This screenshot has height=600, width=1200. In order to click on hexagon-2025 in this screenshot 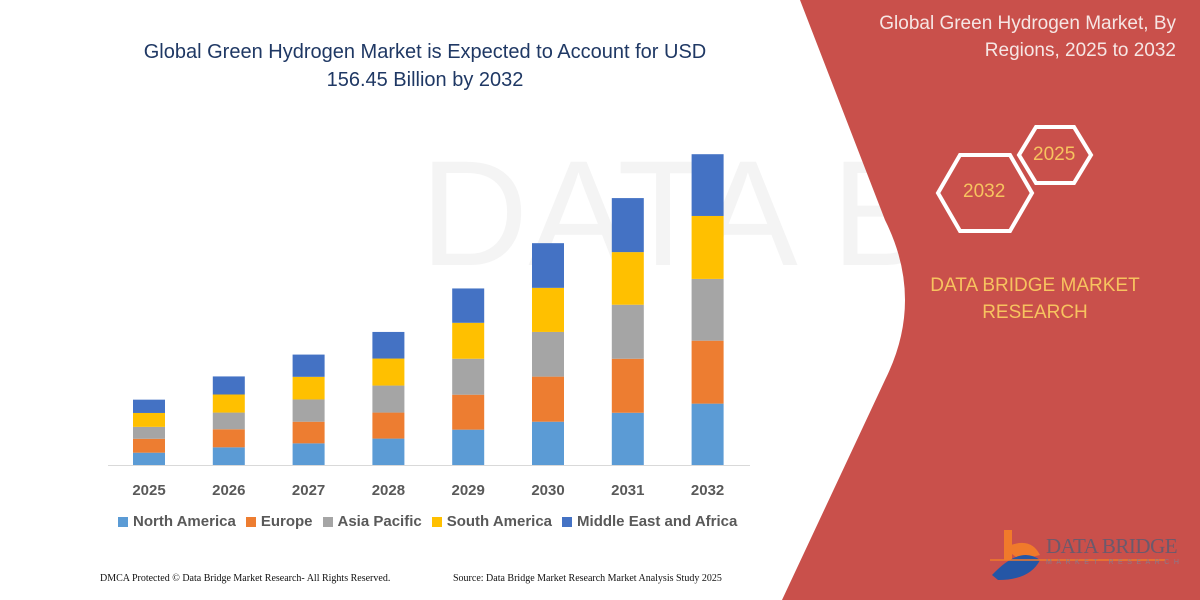, I will do `click(1055, 155)`.